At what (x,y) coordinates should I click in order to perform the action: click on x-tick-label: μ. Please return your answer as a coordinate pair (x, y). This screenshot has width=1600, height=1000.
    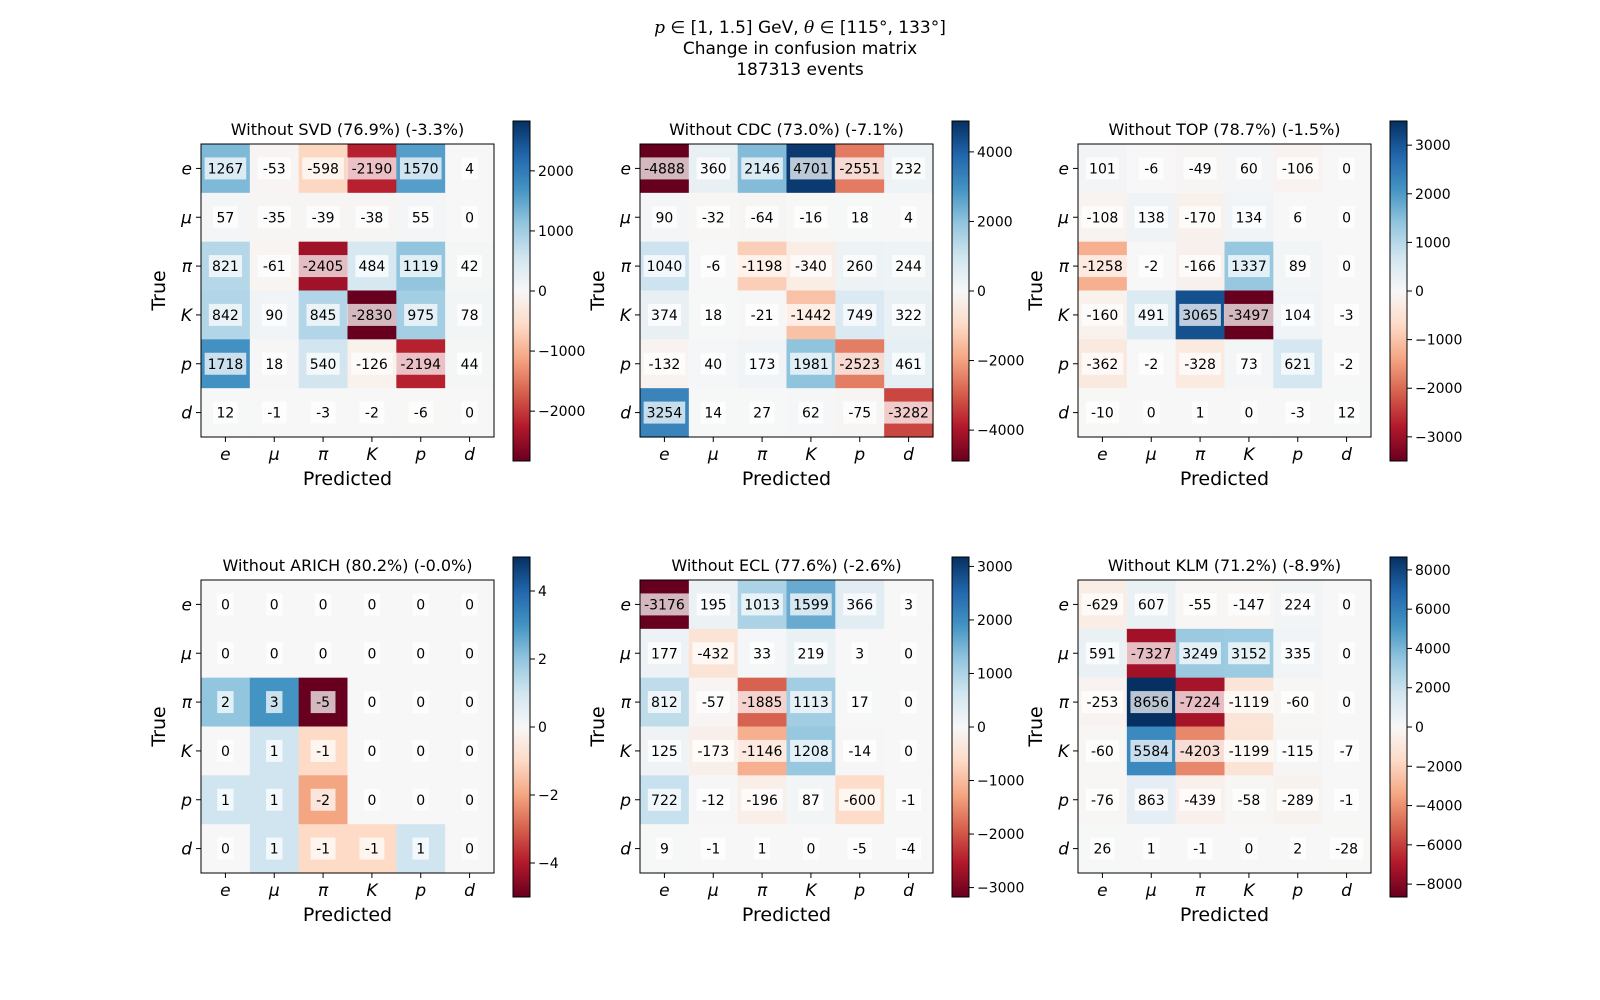
    Looking at the image, I should click on (713, 455).